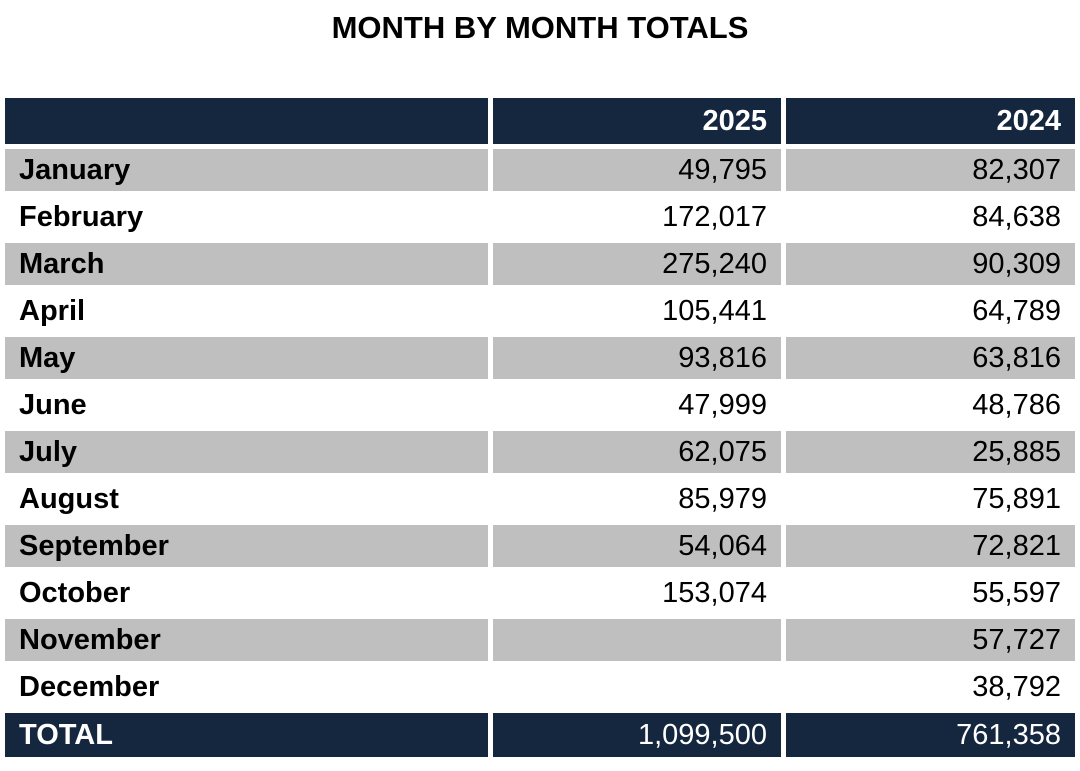  What do you see at coordinates (637, 499) in the screenshot?
I see `value-2025: 85,979` at bounding box center [637, 499].